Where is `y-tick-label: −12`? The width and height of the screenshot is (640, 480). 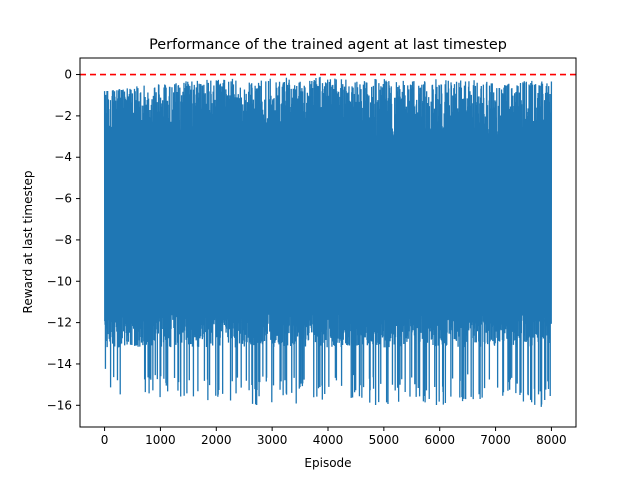 y-tick-label: −12 is located at coordinates (59, 323).